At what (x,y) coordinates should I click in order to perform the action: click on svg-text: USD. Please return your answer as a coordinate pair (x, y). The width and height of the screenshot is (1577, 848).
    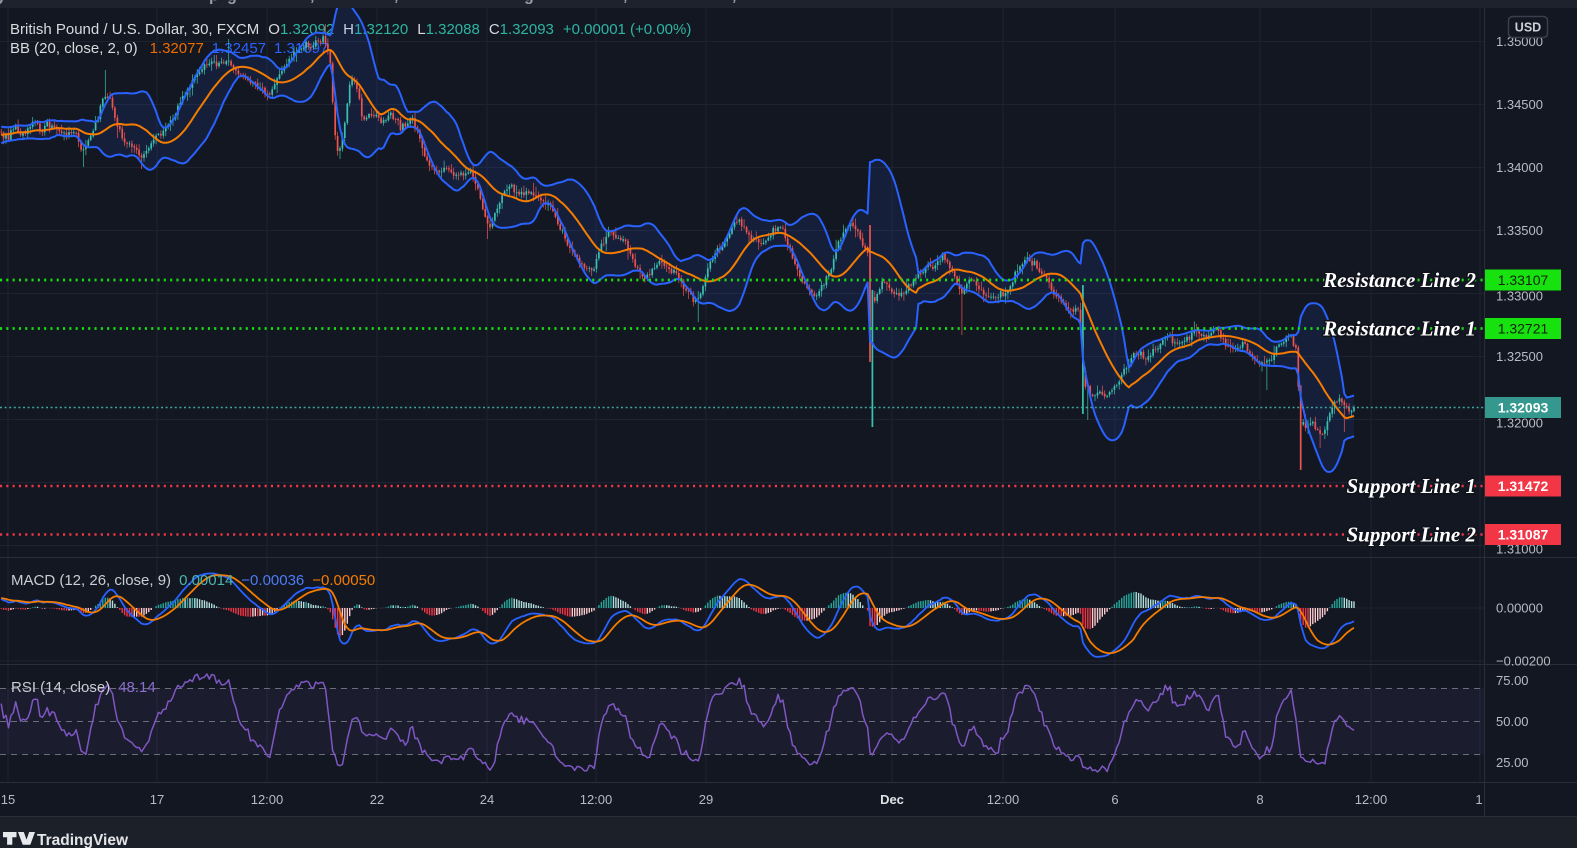
    Looking at the image, I should click on (1528, 28).